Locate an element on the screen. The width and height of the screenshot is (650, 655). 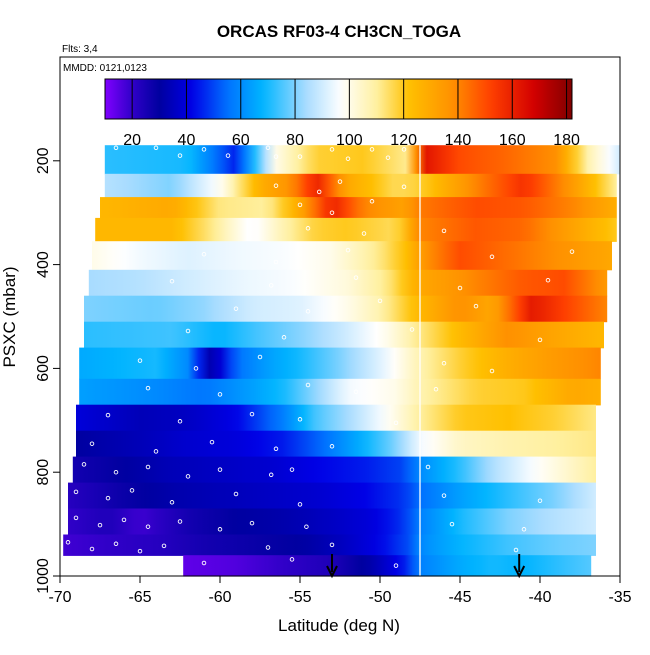
x-tick-label: -40 is located at coordinates (539, 597).